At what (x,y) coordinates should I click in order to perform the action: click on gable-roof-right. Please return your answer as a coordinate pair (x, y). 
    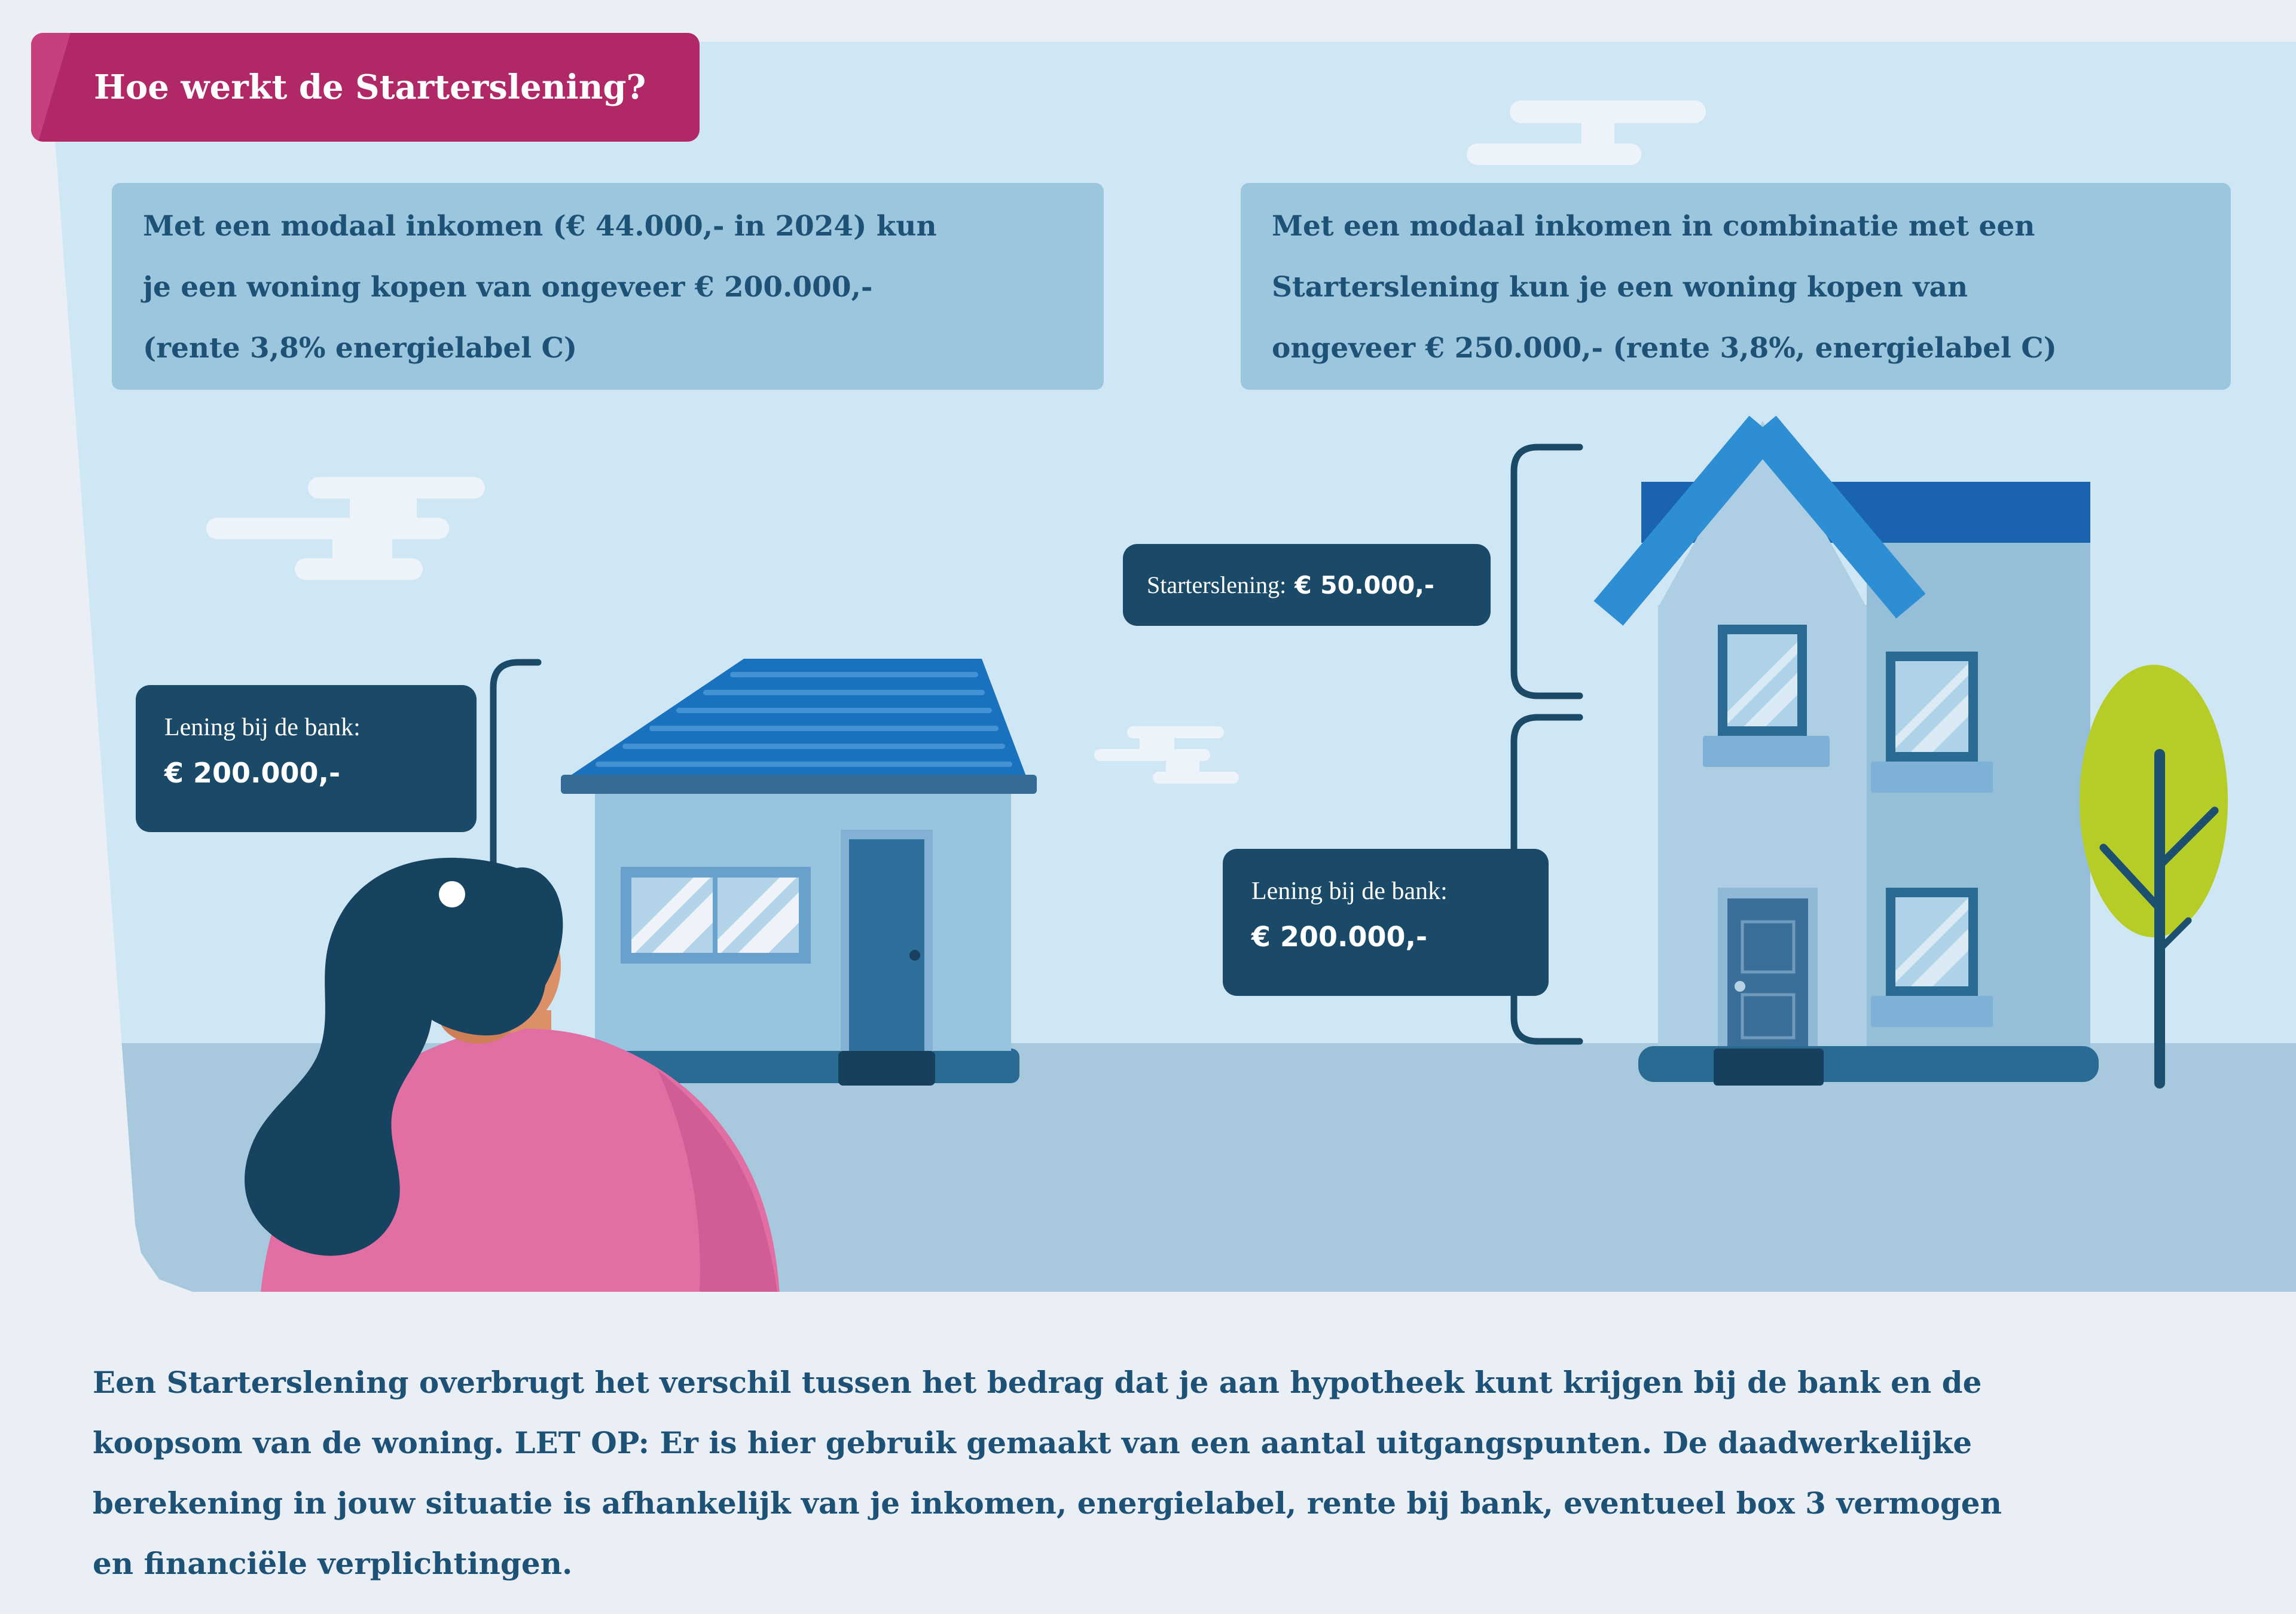
    Looking at the image, I should click on (1836, 517).